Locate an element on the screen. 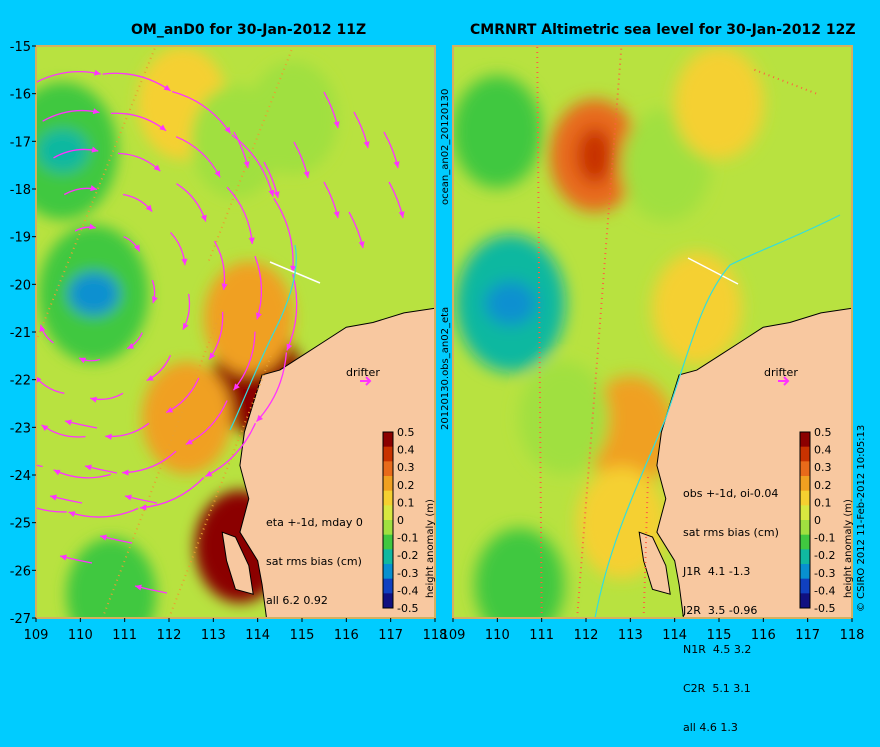 The image size is (880, 747). left-chart-title: OM_anD0 for 30-Jan-2012 11Z is located at coordinates (249, 30).